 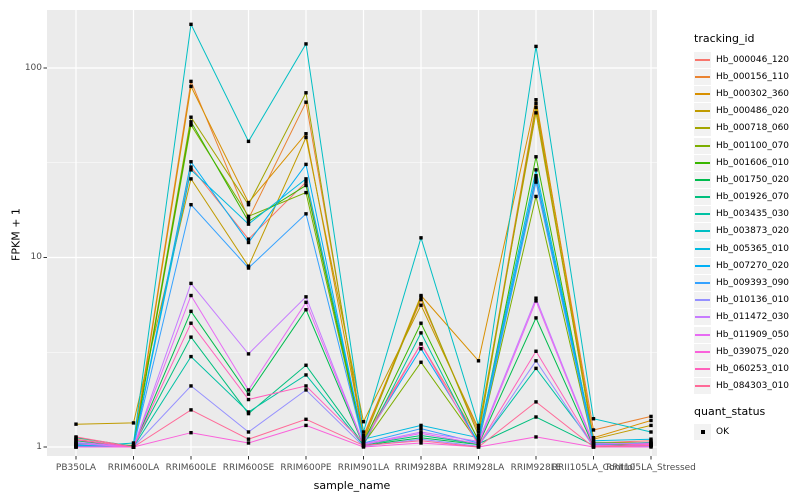 I want to click on legend-entry-Hb_001100_070: Hb_001100_070, so click(x=746, y=145).